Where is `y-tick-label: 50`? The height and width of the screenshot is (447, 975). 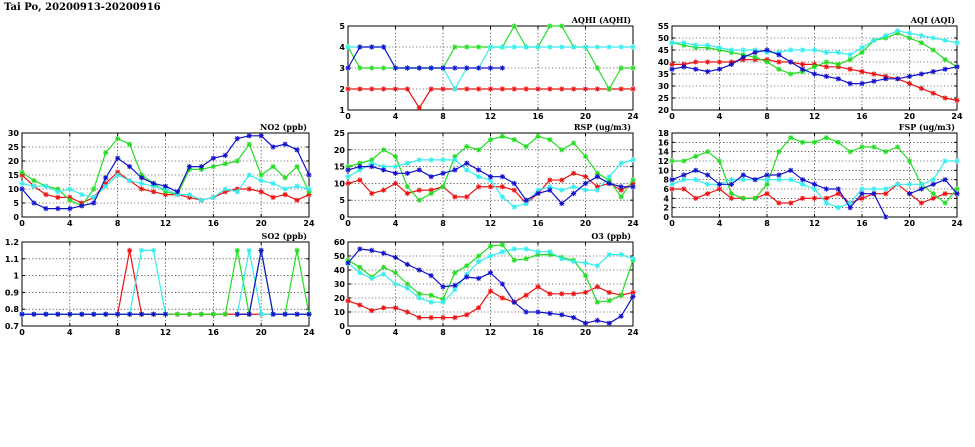
y-tick-label: 50 is located at coordinates (664, 38).